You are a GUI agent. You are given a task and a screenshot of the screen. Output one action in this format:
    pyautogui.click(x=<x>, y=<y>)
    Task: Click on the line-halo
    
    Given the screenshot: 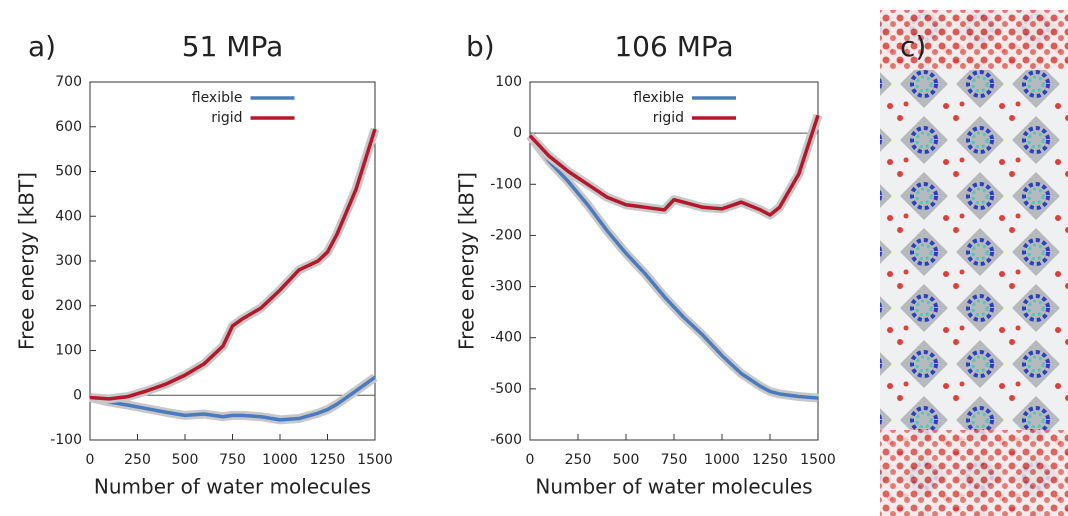 What is the action you would take?
    pyautogui.click(x=234, y=265)
    